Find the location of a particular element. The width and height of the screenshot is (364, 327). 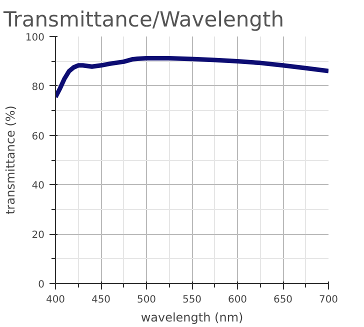

x-tick-label: 650 is located at coordinates (283, 300).